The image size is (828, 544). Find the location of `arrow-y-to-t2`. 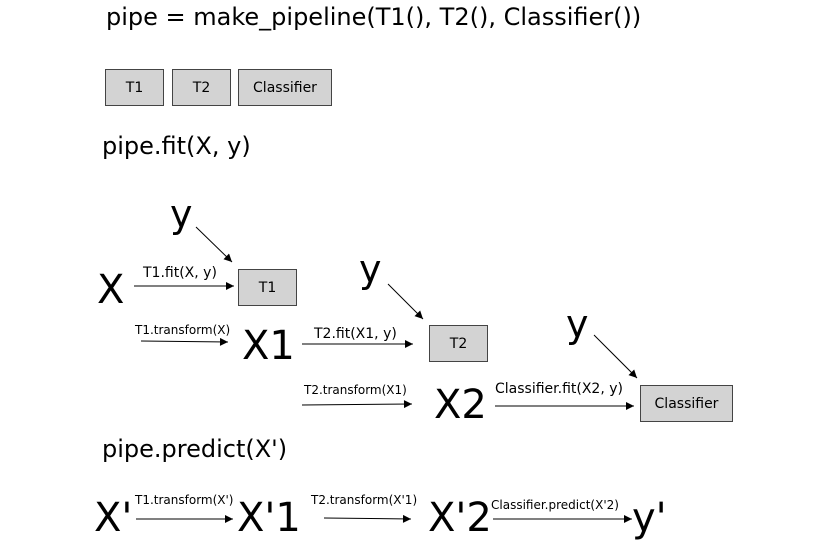

arrow-y-to-t2 is located at coordinates (405, 301).